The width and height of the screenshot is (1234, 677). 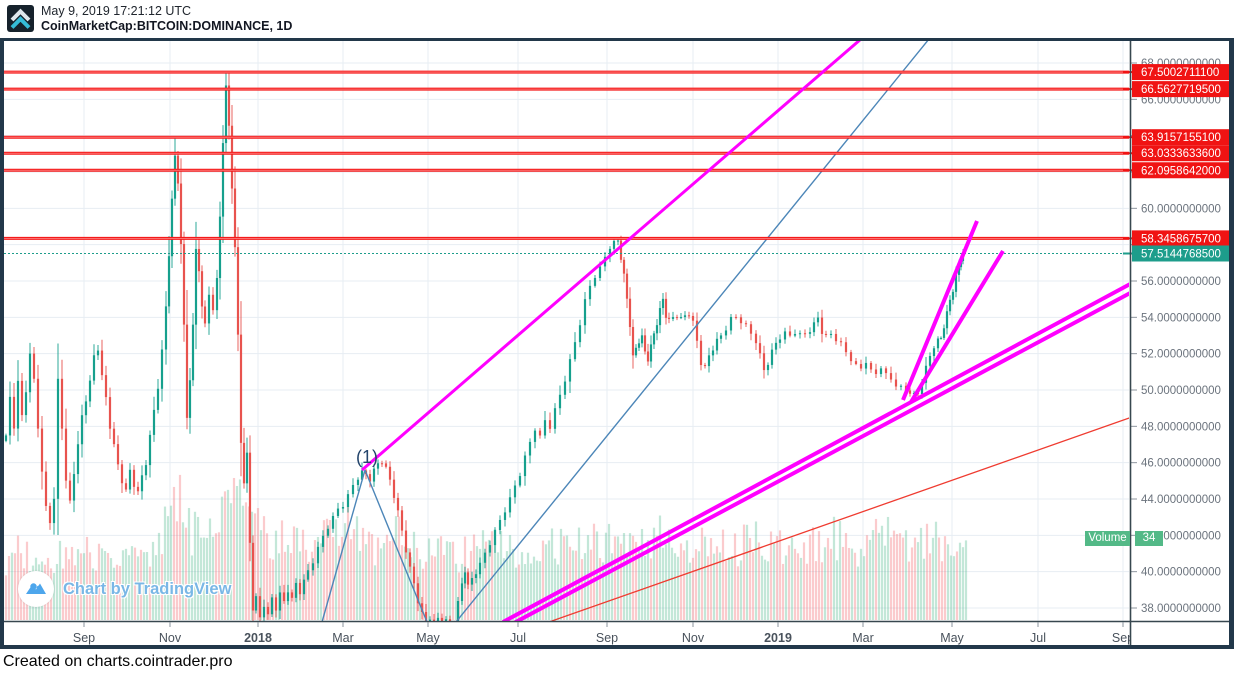 What do you see at coordinates (778, 638) in the screenshot?
I see `time-tick-label: 2019` at bounding box center [778, 638].